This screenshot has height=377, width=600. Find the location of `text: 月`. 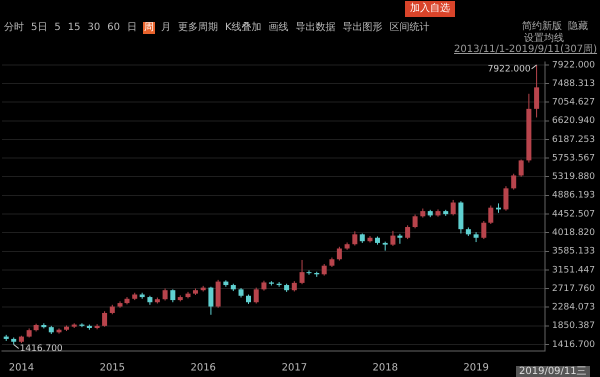

text: 月 is located at coordinates (166, 28).